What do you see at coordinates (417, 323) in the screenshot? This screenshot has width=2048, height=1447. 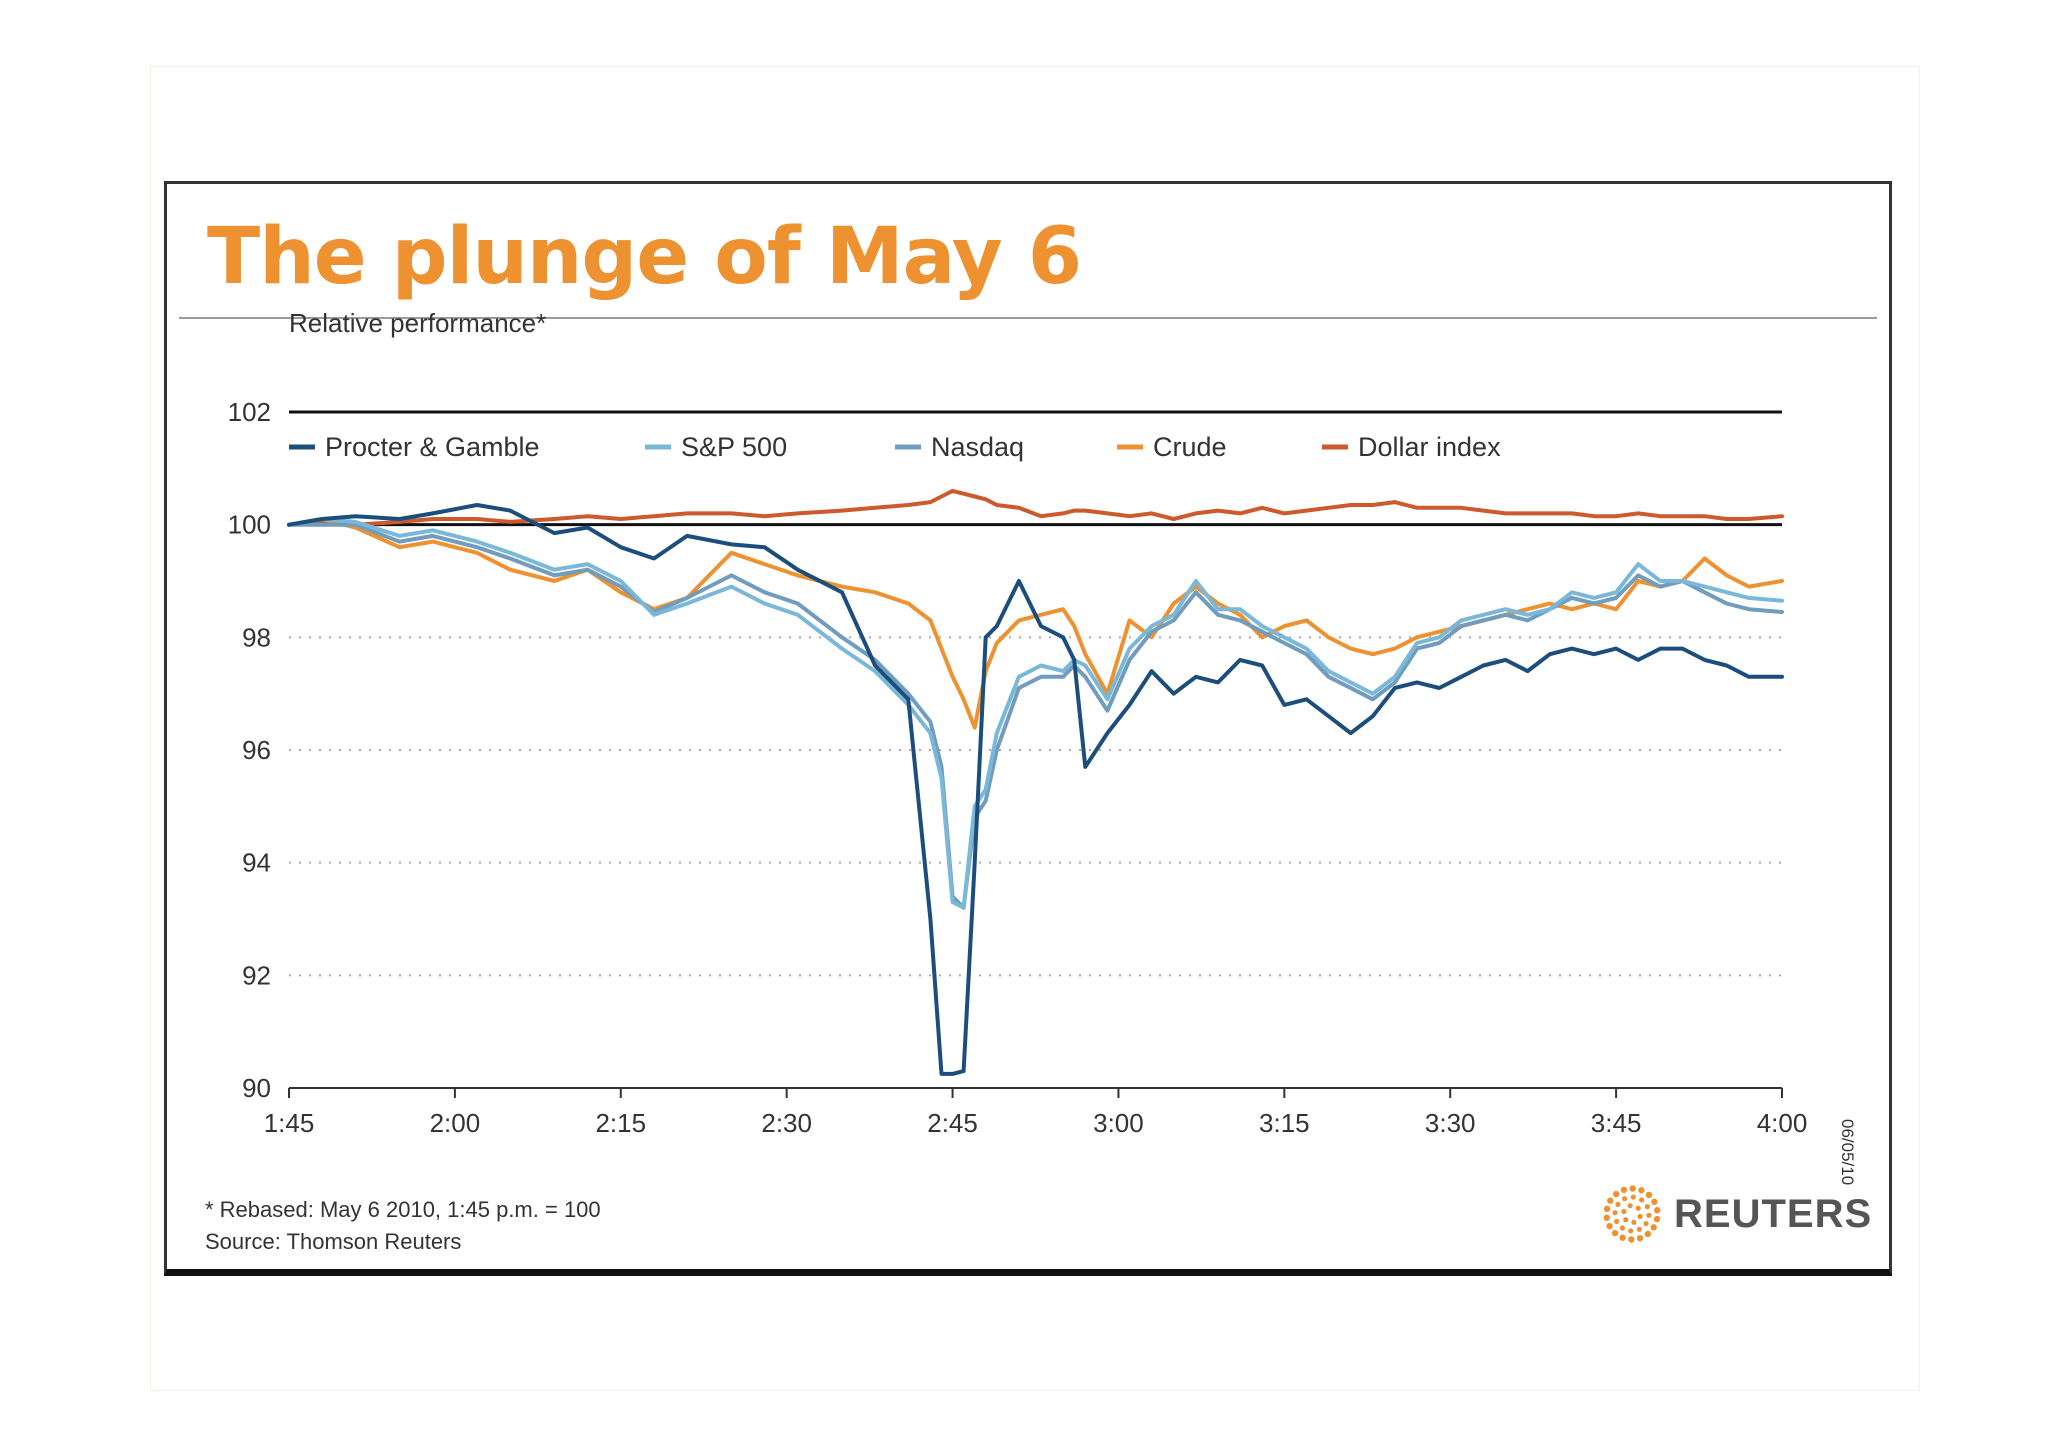 I see `y-axis-label: Relative performance*` at bounding box center [417, 323].